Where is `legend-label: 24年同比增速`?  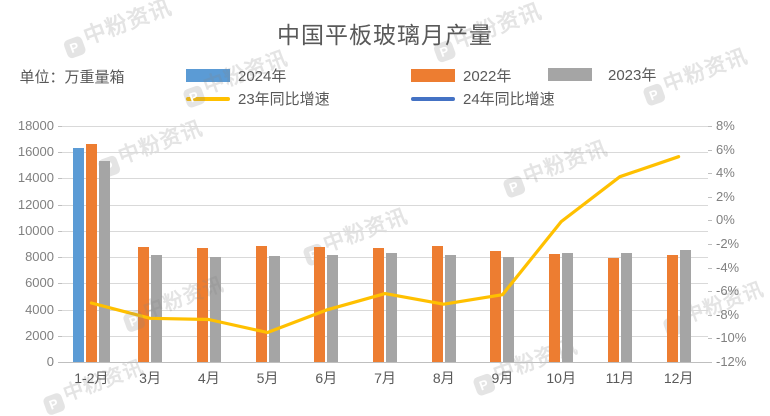
legend-label: 24年同比增速 is located at coordinates (509, 99).